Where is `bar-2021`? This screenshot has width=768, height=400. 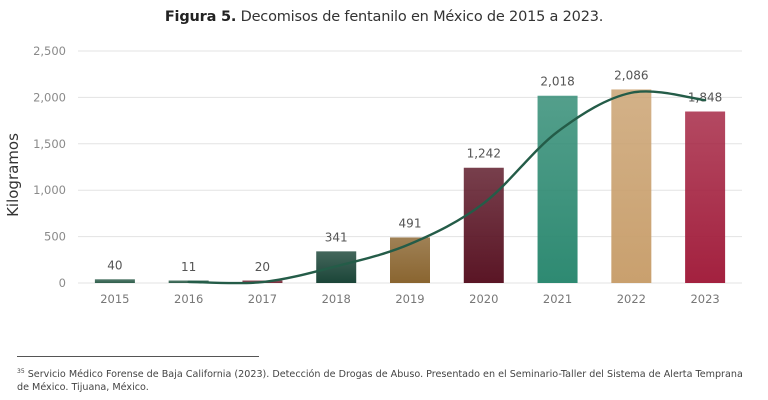
bar-2021 is located at coordinates (557, 189).